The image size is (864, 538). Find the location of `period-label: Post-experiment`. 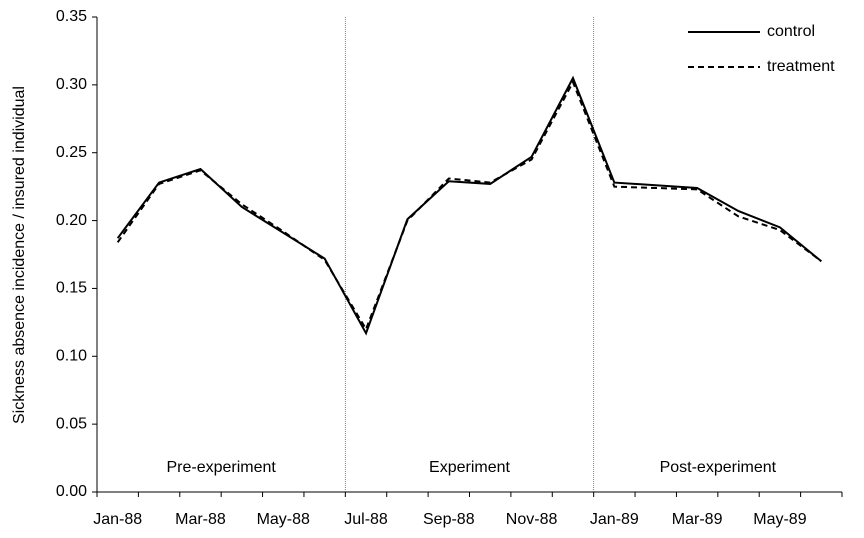

period-label: Post-experiment is located at coordinates (718, 467).